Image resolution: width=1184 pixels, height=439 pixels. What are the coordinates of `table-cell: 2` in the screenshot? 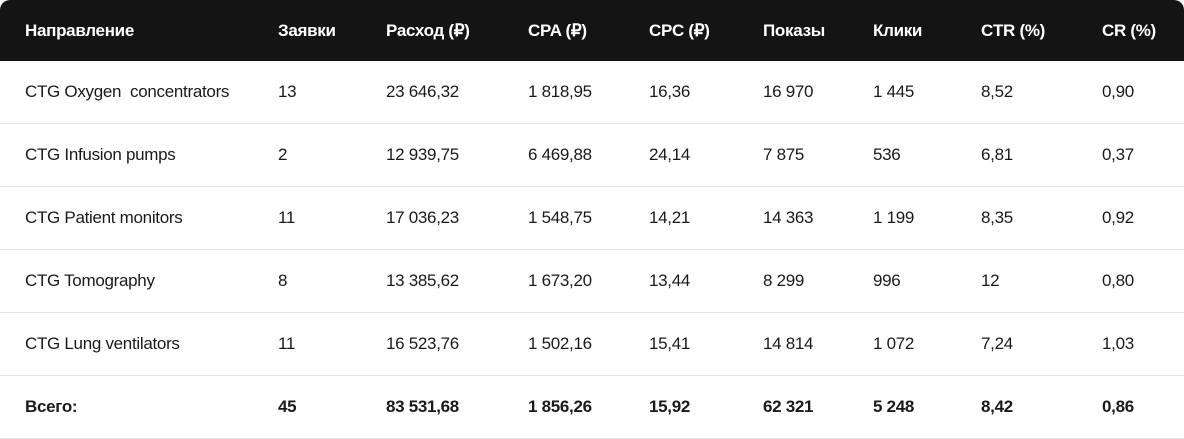 It's located at (332, 155).